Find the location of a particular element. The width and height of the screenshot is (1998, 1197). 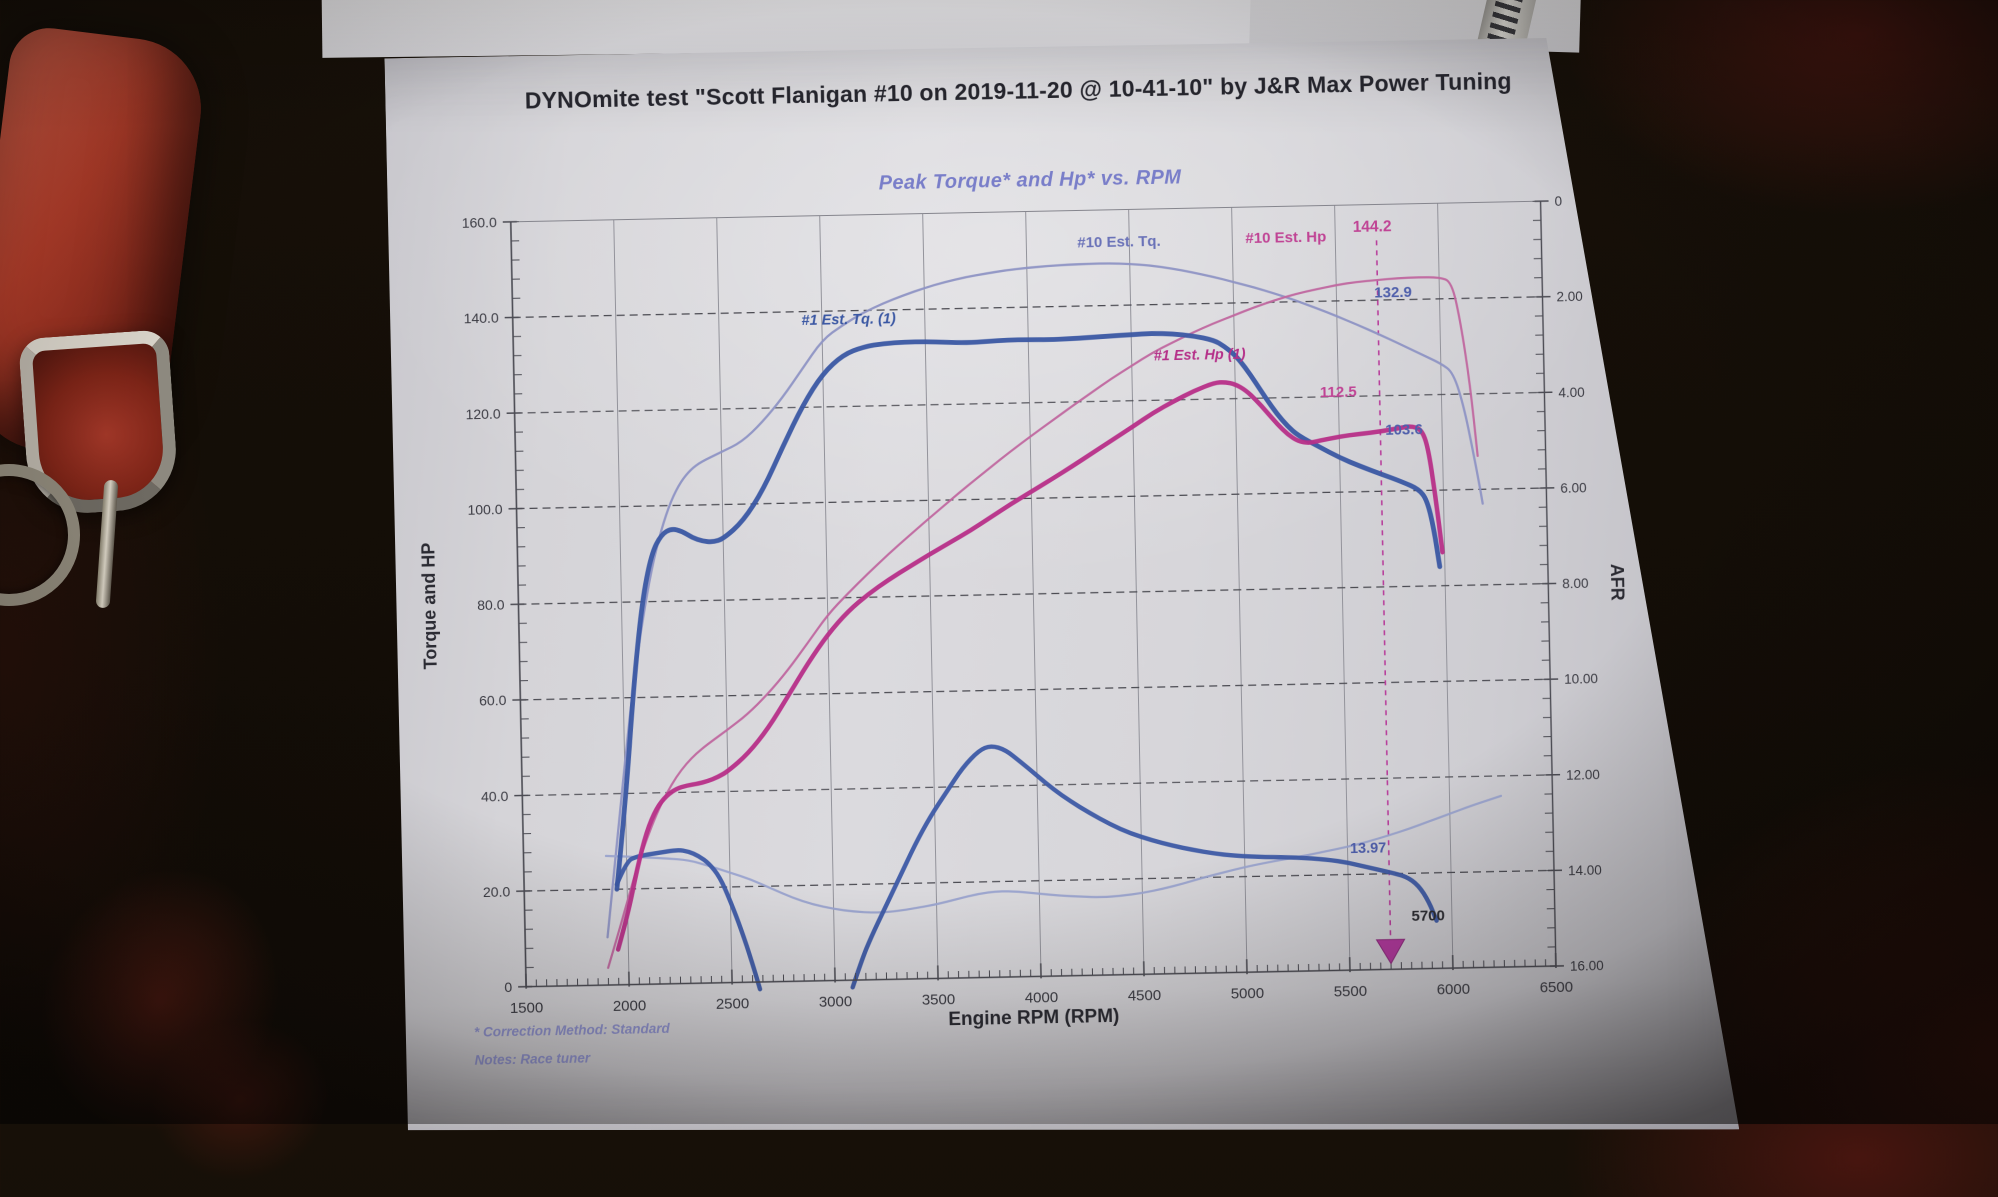

annotation-13-97: 13.97 is located at coordinates (1368, 848).